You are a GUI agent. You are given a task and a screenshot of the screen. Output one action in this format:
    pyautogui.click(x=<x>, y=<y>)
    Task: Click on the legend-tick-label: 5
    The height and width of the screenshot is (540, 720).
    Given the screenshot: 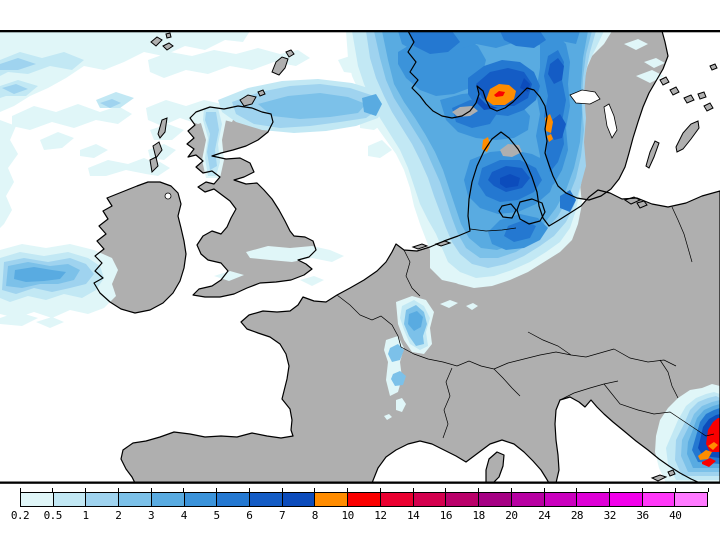 What is the action you would take?
    pyautogui.click(x=217, y=515)
    